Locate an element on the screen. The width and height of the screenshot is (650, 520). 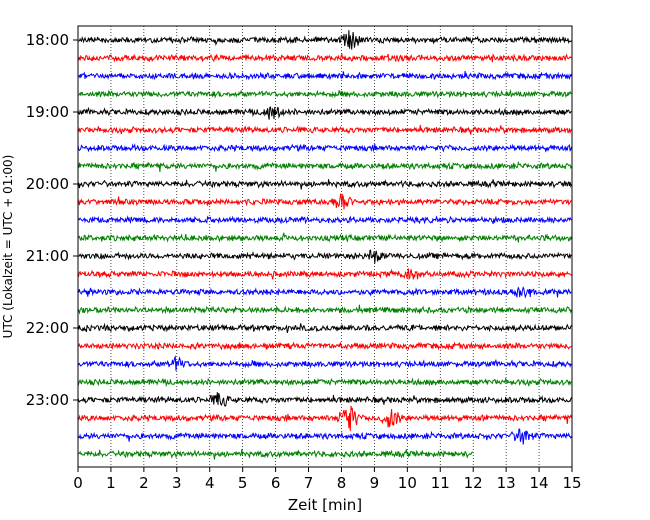
x-tick-label: 9 is located at coordinates (375, 483).